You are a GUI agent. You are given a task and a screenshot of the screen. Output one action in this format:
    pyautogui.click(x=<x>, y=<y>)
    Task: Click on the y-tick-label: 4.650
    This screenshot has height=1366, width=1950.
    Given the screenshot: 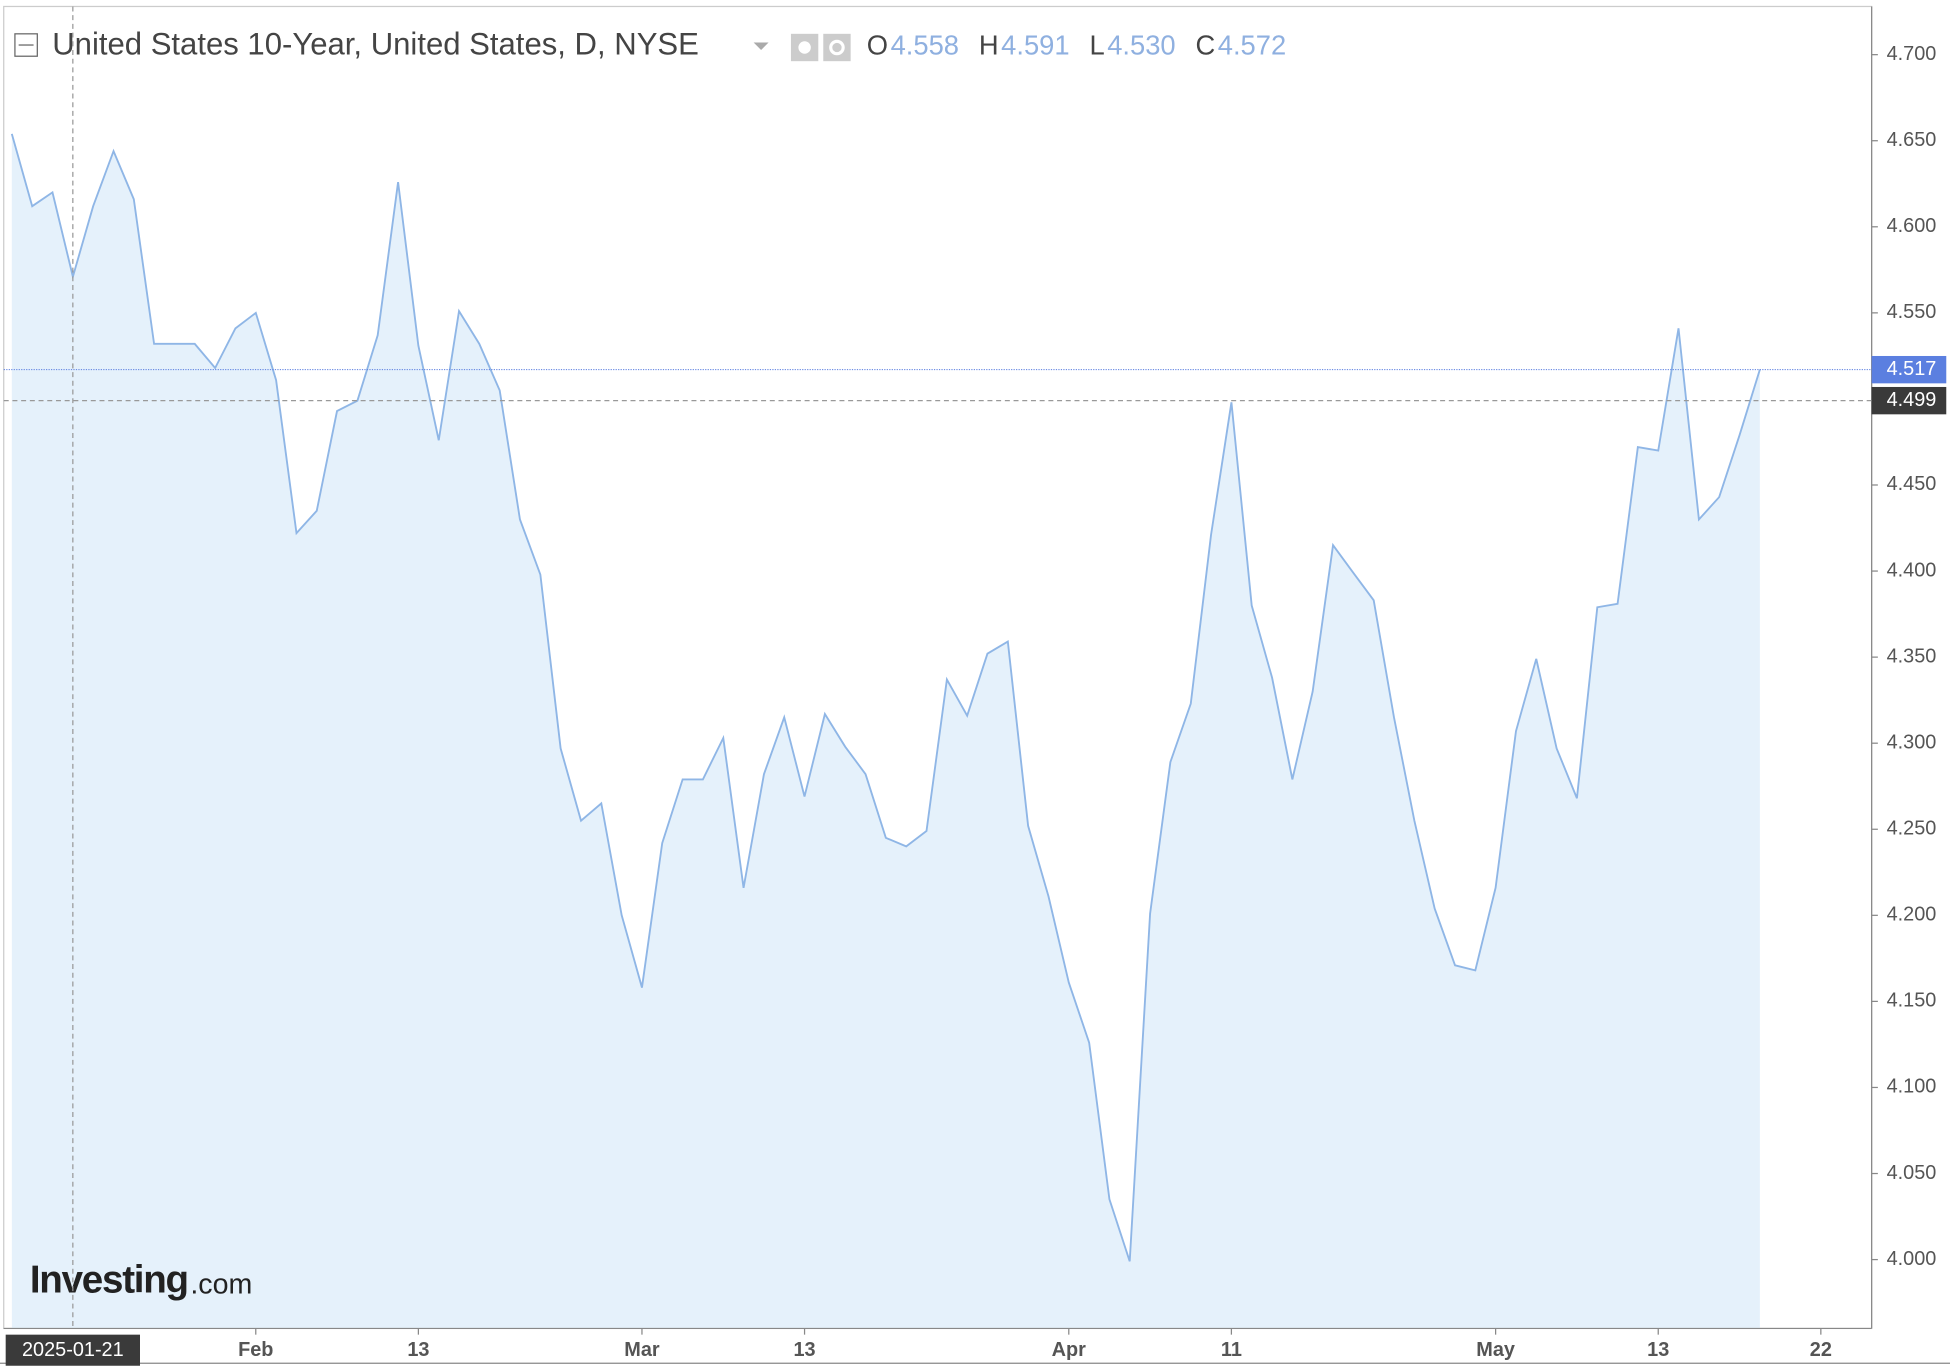 What is the action you would take?
    pyautogui.click(x=1912, y=140)
    